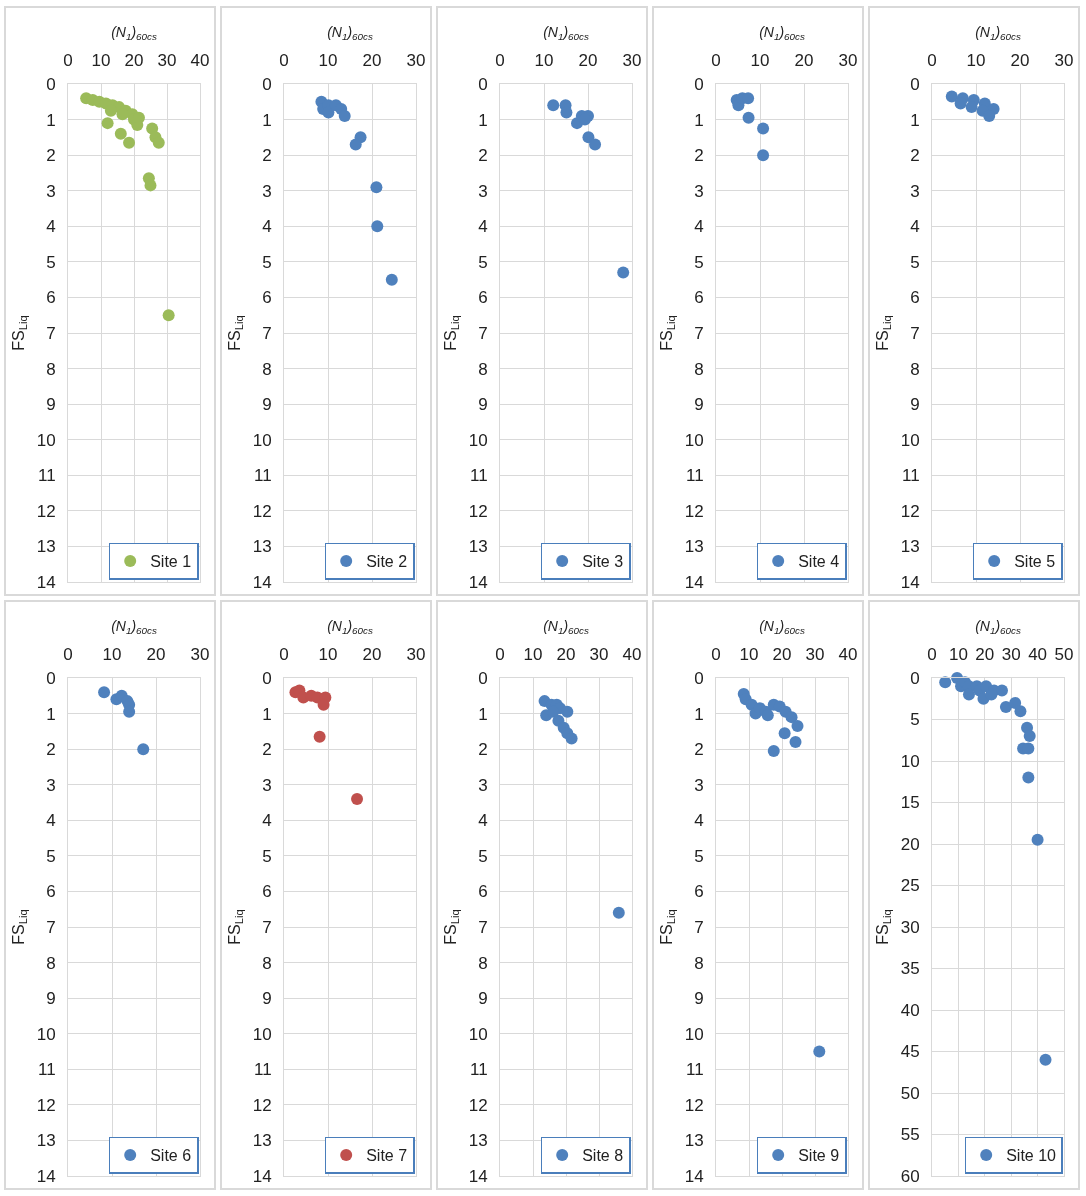 This screenshot has height=1196, width=1086. Describe the element at coordinates (699, 856) in the screenshot. I see `y-tick-label: 5` at that location.